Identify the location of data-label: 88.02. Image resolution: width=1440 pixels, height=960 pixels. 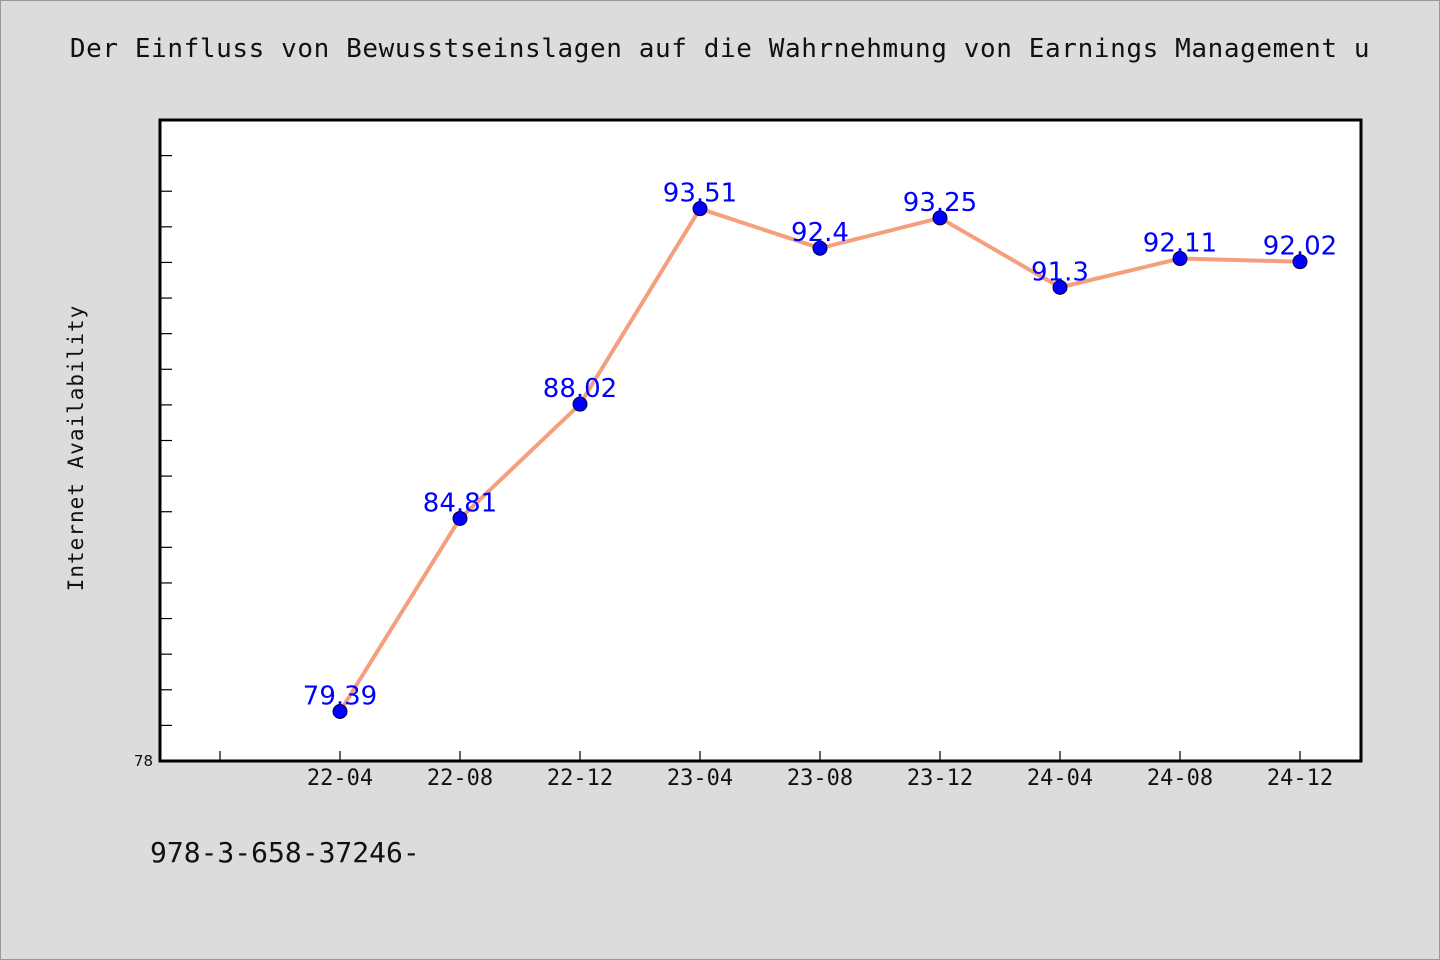
(580, 389).